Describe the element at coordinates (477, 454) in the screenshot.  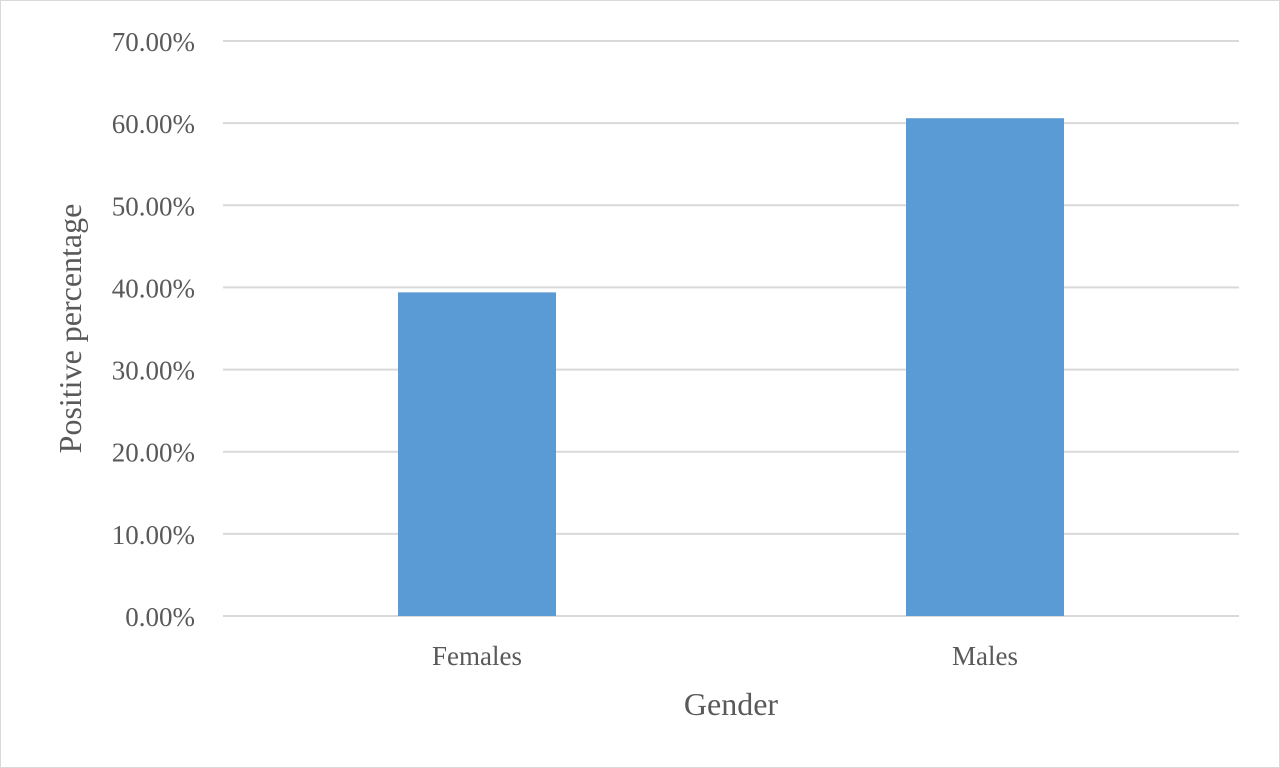
I see `bar-females` at that location.